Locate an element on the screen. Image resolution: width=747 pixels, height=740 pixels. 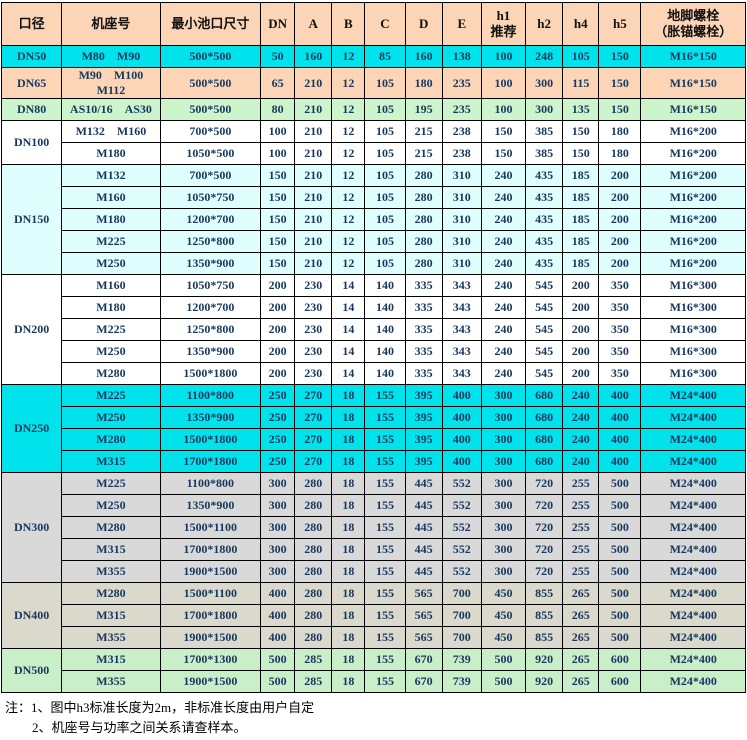
value-cell: 450 is located at coordinates (503, 593).